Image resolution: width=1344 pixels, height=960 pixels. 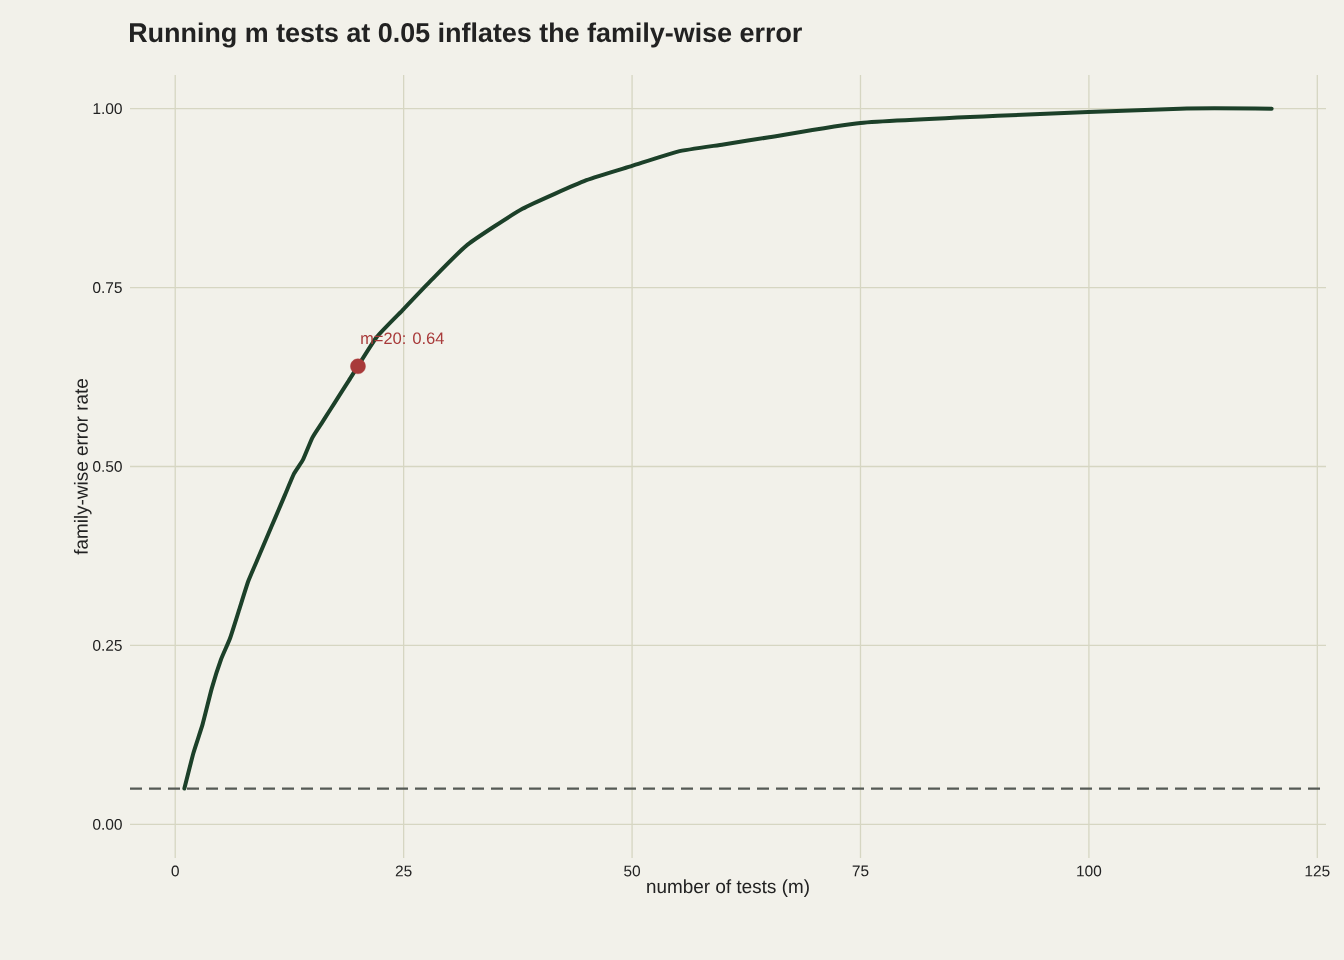 What do you see at coordinates (82, 467) in the screenshot?
I see `y-axis-title: family-wise error rate` at bounding box center [82, 467].